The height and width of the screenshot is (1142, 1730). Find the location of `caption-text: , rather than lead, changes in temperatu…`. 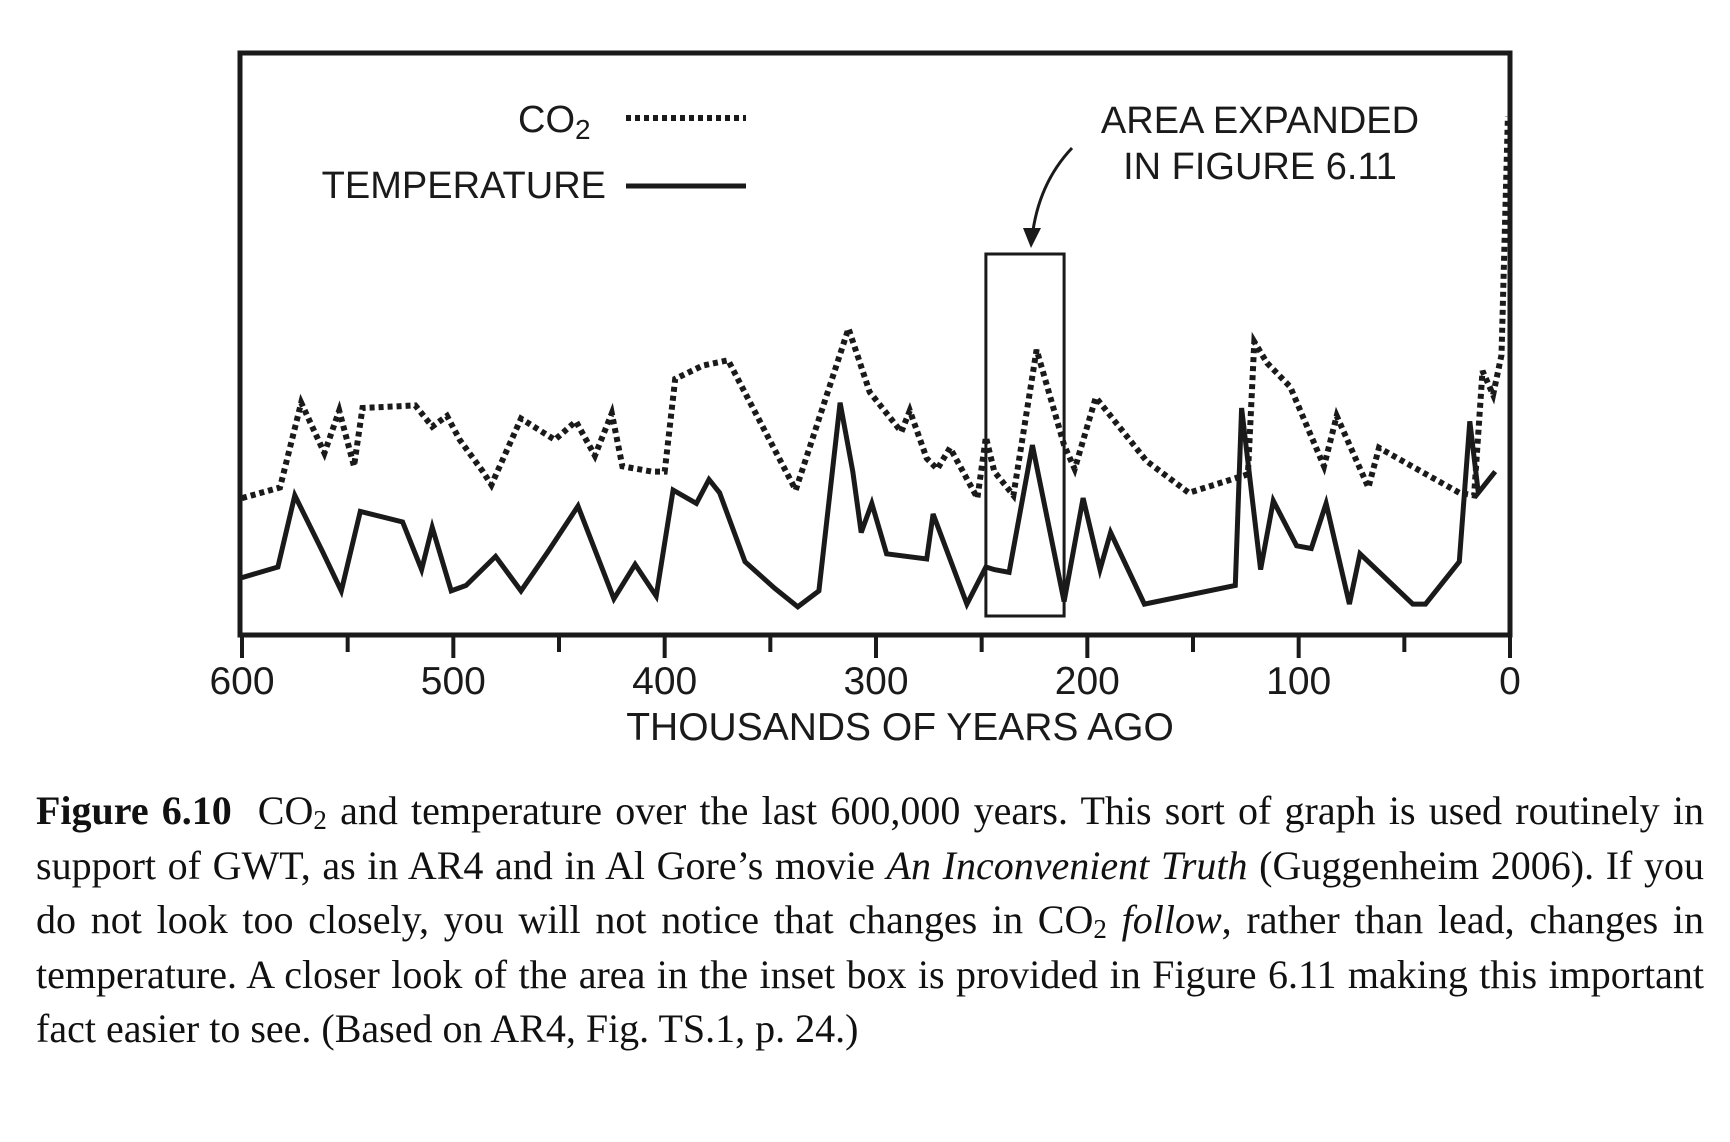

caption-text: , rather than lead, changes in temperatu… is located at coordinates (870, 974).